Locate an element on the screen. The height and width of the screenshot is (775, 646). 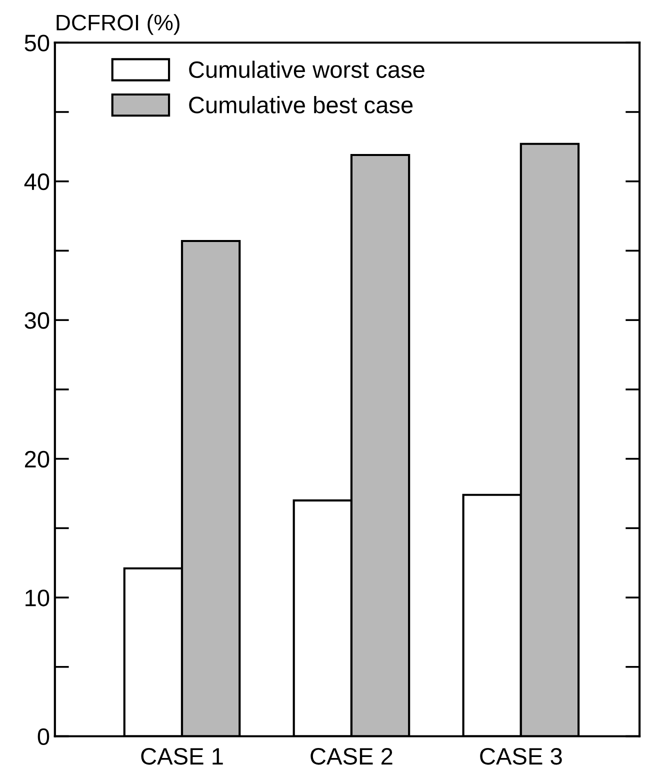
x-tick-label: CASE 1 is located at coordinates (182, 756).